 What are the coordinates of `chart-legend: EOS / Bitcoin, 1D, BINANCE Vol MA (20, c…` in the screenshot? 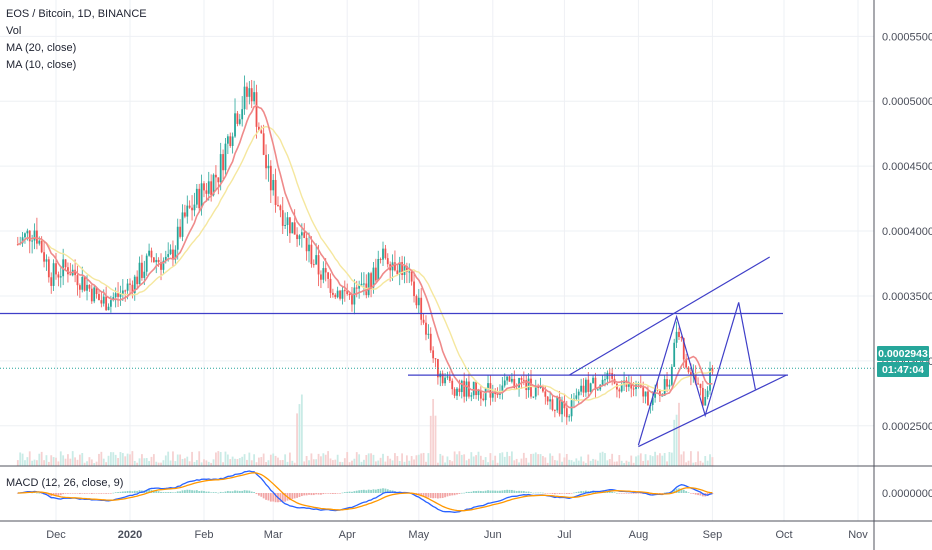 It's located at (76, 40).